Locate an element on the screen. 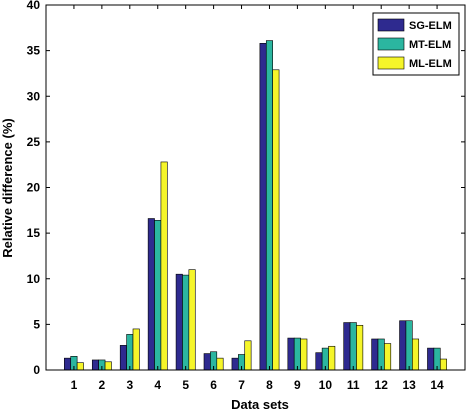 This screenshot has width=474, height=413. x-tick-label: 9 is located at coordinates (297, 385).